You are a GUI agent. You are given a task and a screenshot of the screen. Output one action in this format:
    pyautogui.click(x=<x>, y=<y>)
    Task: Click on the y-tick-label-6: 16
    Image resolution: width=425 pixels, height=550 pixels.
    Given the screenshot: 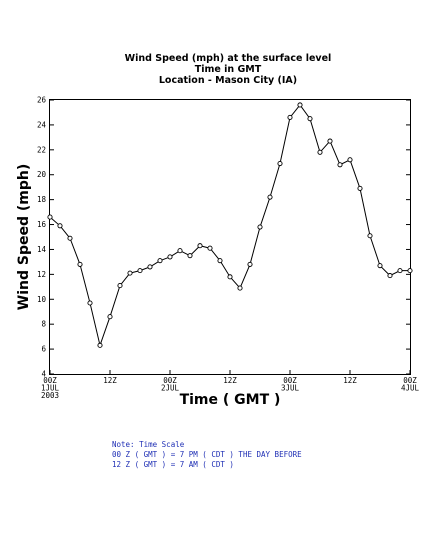 What is the action you would take?
    pyautogui.click(x=42, y=224)
    